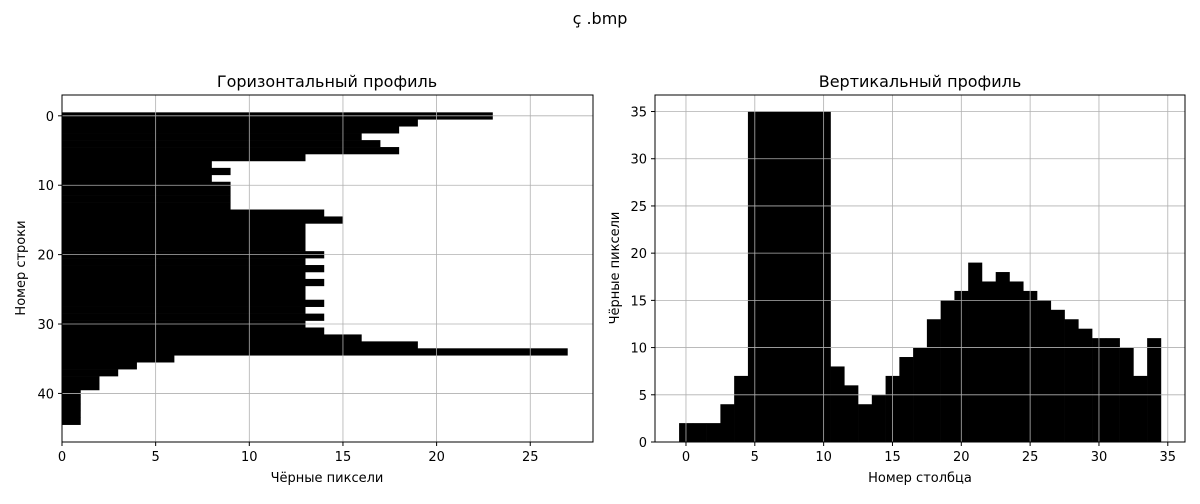 This screenshot has height=504, width=1200. What do you see at coordinates (45, 394) in the screenshot?
I see `y-tick-label: 40` at bounding box center [45, 394].